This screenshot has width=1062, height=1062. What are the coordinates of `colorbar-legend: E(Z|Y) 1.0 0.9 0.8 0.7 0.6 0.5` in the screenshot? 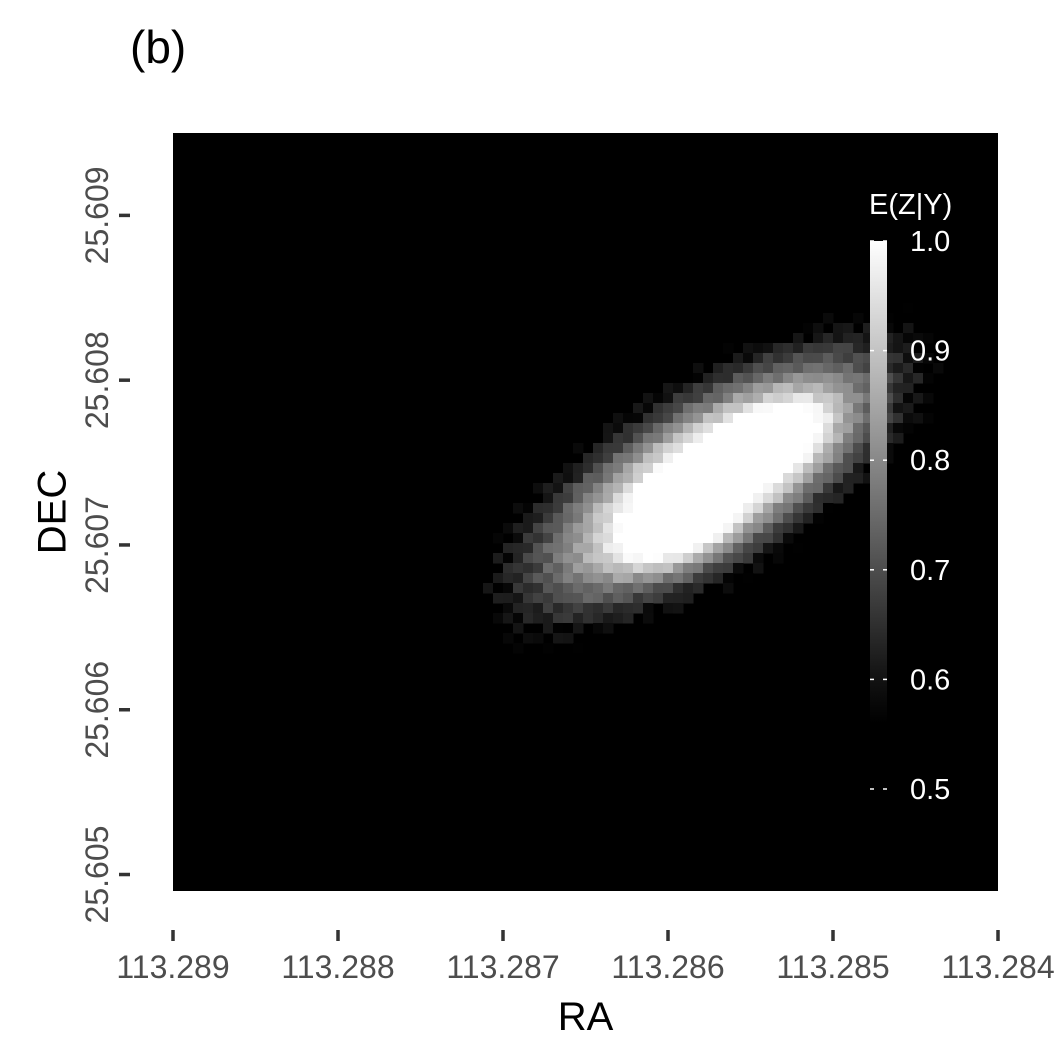 It's located at (910, 497).